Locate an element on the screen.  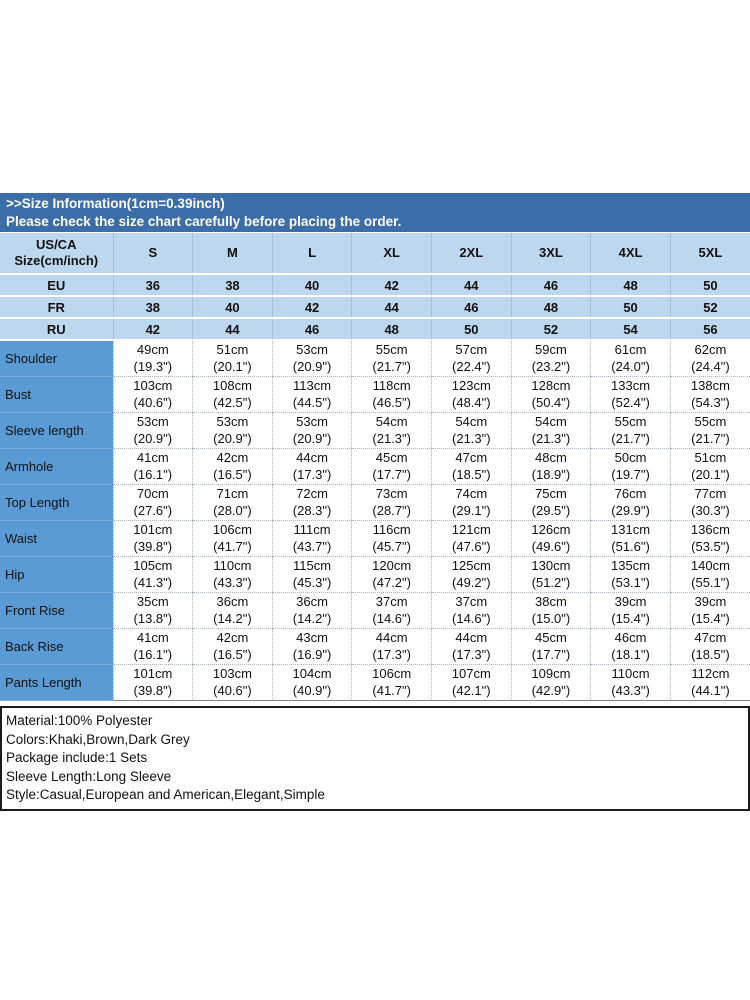
measurement-value-cell: 109cm (42.9") is located at coordinates (550, 682).